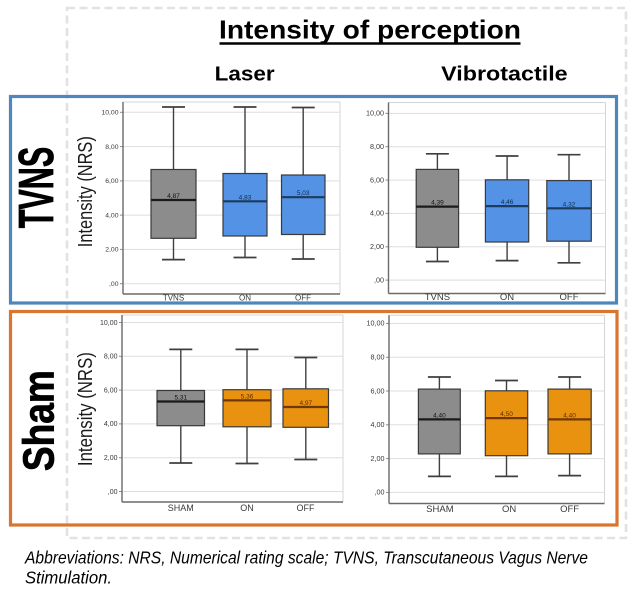 This screenshot has width=634, height=592. What do you see at coordinates (305, 403) in the screenshot?
I see `svg-text: 4,97` at bounding box center [305, 403].